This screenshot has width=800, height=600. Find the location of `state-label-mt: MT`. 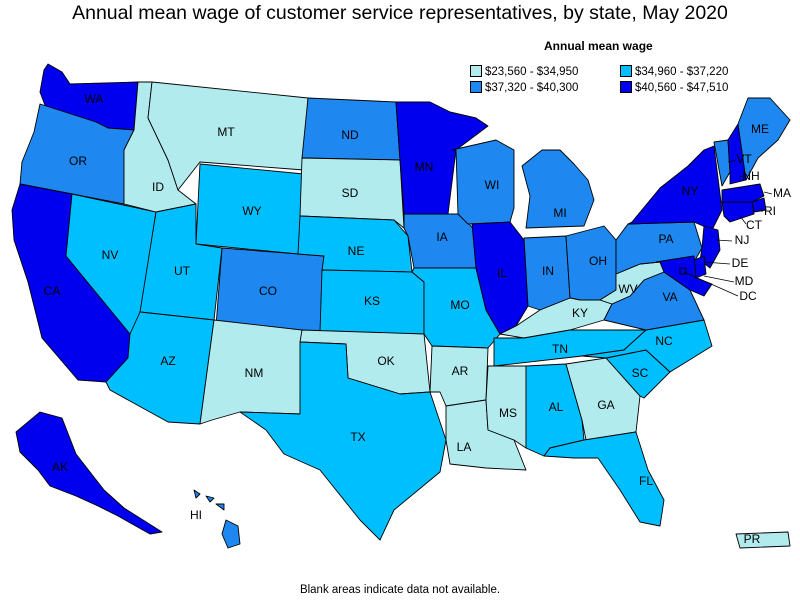

state-label-mt: MT is located at coordinates (226, 132).